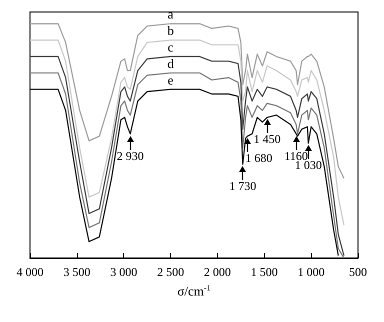 The image size is (384, 322). Describe the element at coordinates (171, 80) in the screenshot. I see `series-label: e` at that location.